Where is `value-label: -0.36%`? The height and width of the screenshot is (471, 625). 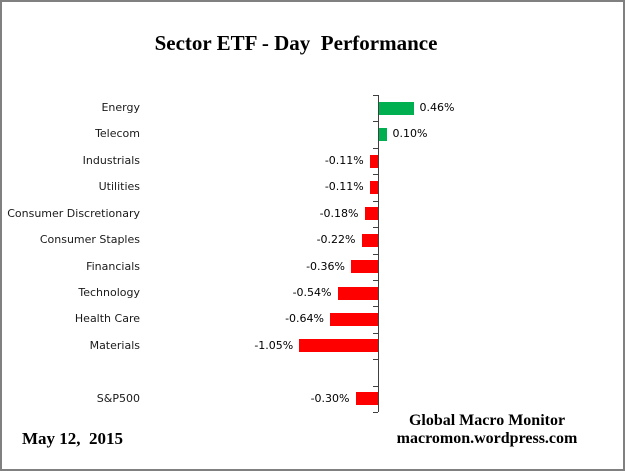
value-label: -0.36% is located at coordinates (325, 266).